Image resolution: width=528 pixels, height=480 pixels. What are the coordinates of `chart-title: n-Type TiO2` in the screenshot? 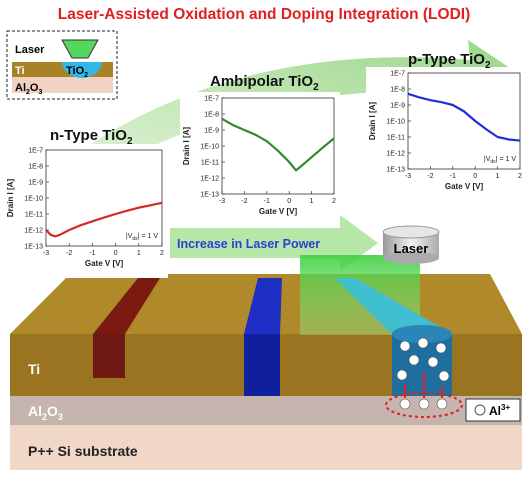 It's located at (91, 137).